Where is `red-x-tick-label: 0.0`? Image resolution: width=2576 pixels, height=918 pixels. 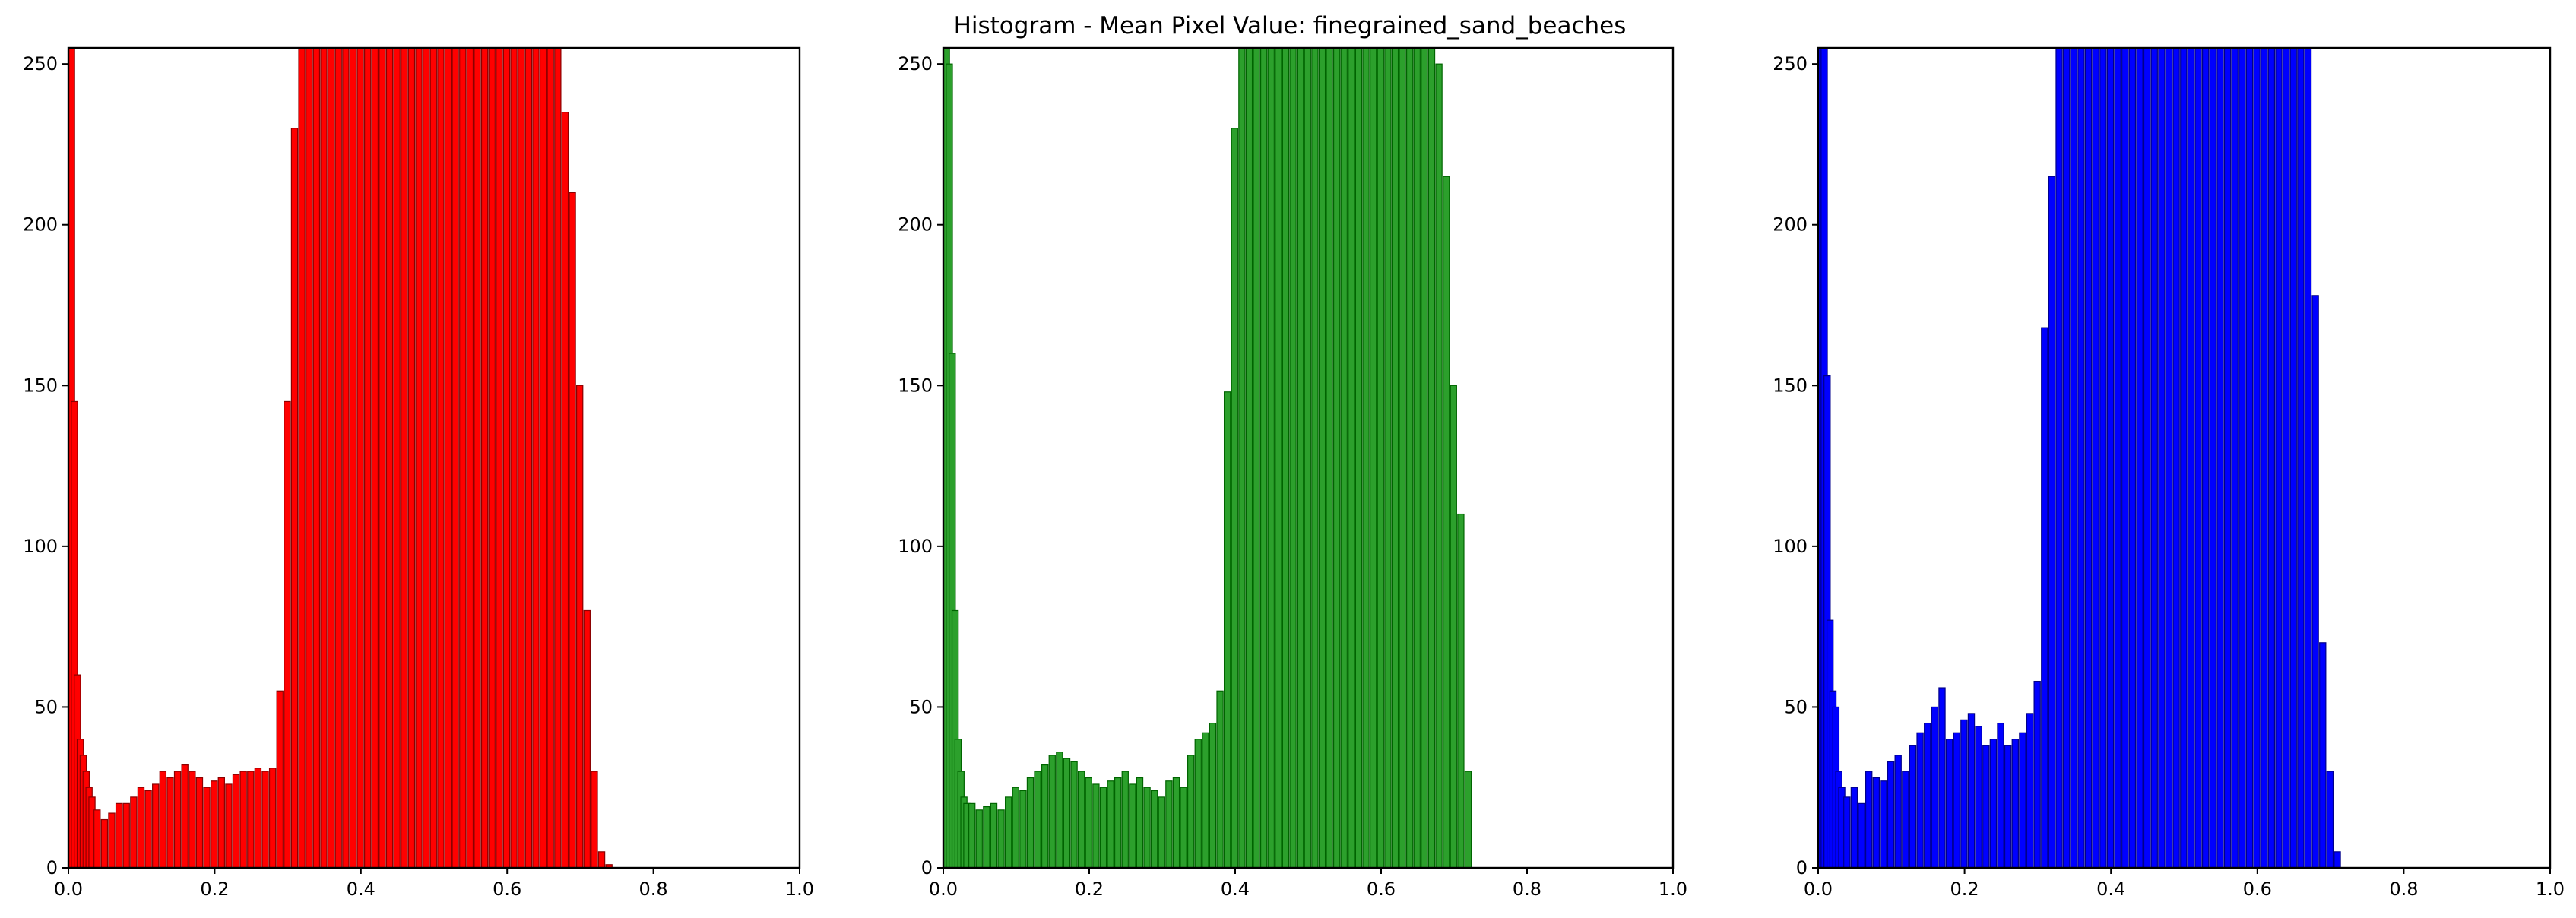
red-x-tick-label: 0.0 is located at coordinates (68, 889).